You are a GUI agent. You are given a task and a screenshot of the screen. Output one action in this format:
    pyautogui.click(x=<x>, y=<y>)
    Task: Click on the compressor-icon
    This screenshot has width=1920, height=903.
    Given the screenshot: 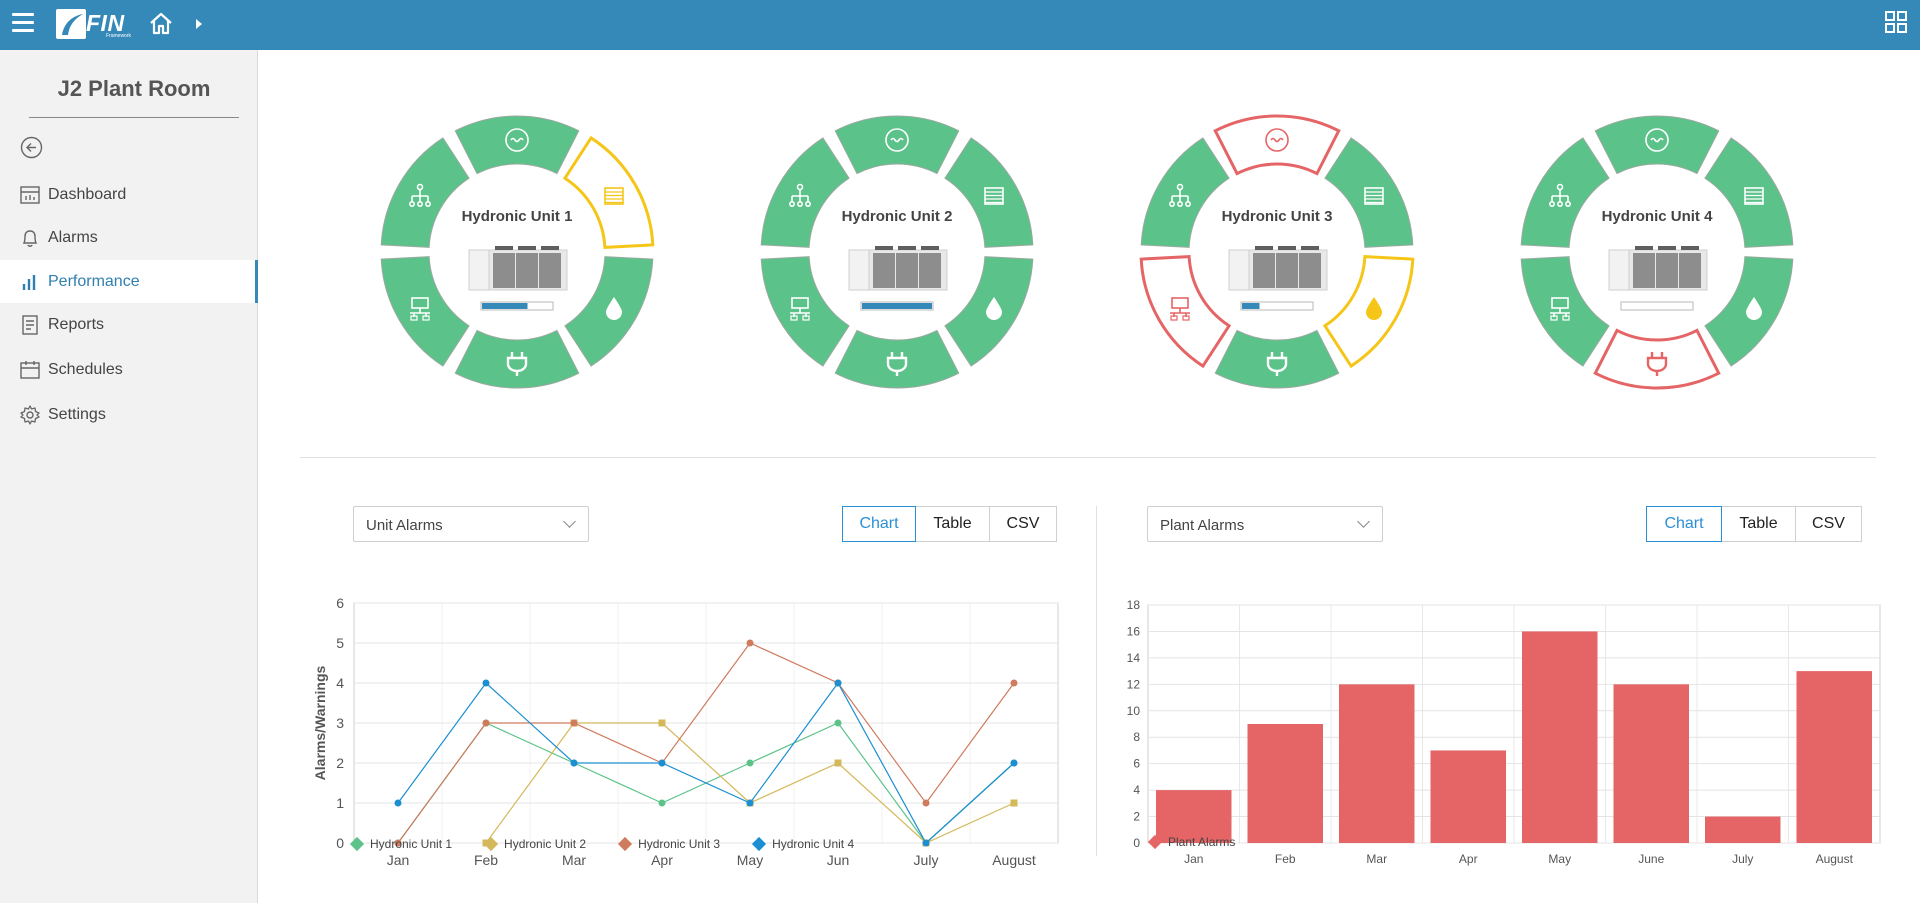 What is the action you would take?
    pyautogui.click(x=1657, y=140)
    